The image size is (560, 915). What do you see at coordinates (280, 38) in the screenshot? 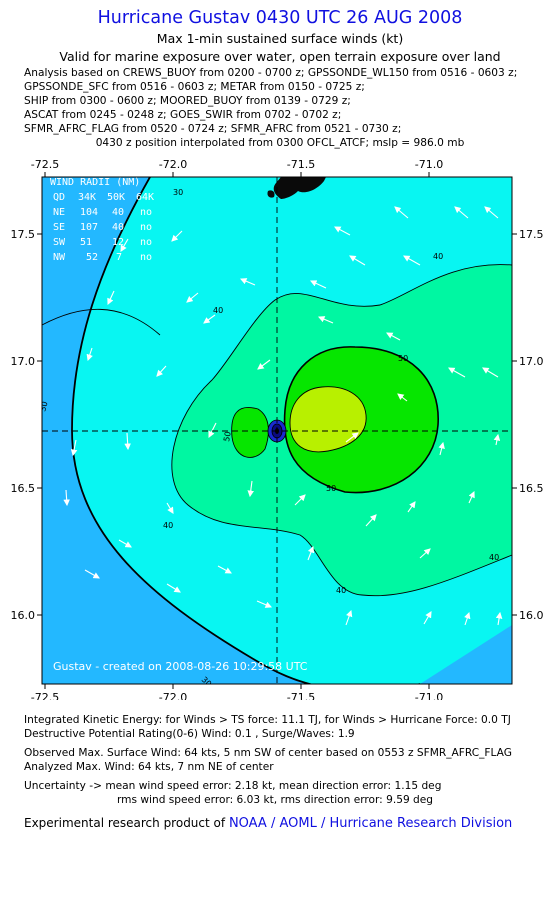
I see `chart-subtitle: Max 1-min sustained surface winds (kt)` at bounding box center [280, 38].